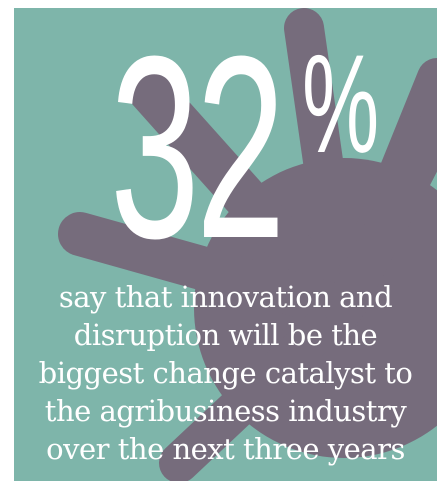  I want to click on caption-line: over the next three years, so click(225, 449).